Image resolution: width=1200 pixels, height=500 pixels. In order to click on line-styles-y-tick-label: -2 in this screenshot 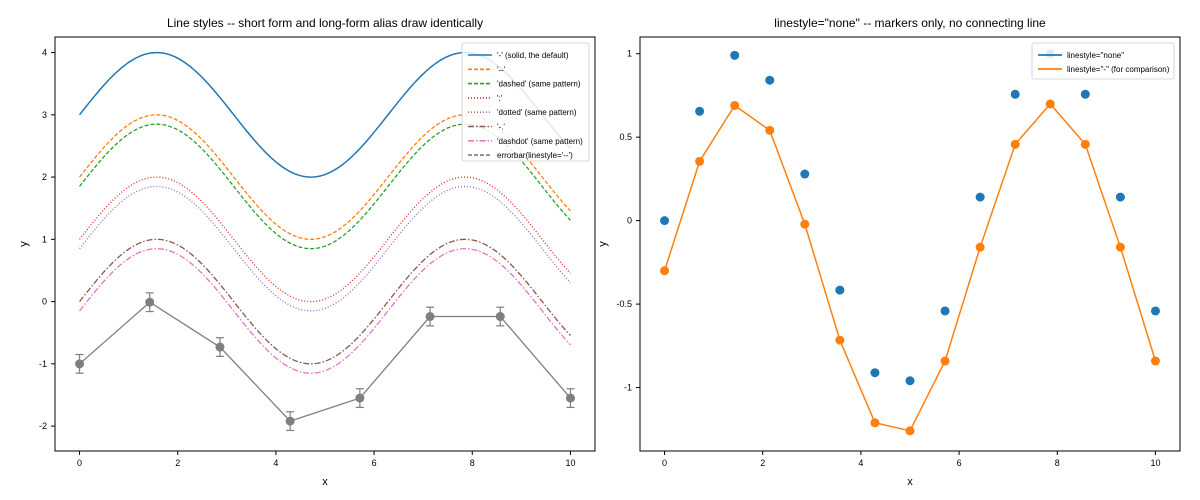, I will do `click(43, 426)`.